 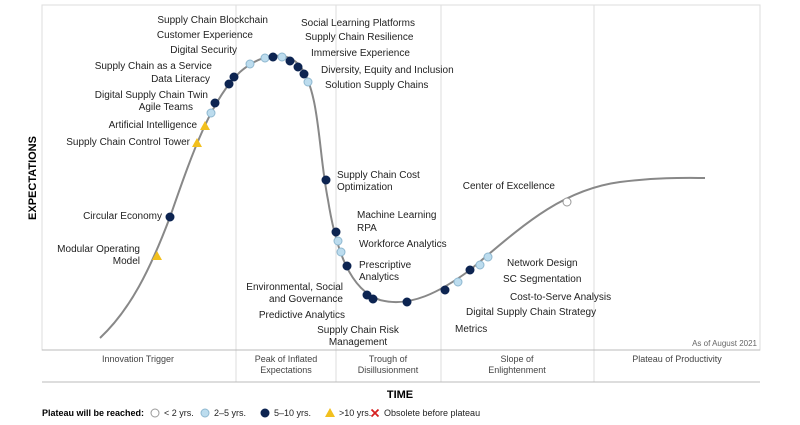 I want to click on phase-label: Trough of Disillusionment, so click(x=388, y=364).